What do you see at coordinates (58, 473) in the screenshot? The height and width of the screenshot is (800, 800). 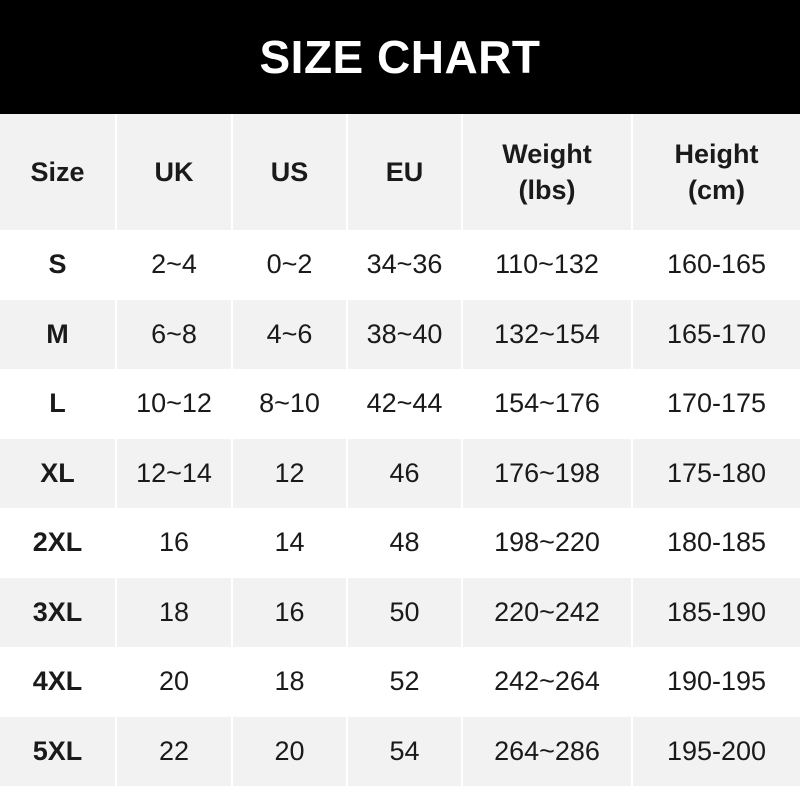 I see `size-cell: XL` at bounding box center [58, 473].